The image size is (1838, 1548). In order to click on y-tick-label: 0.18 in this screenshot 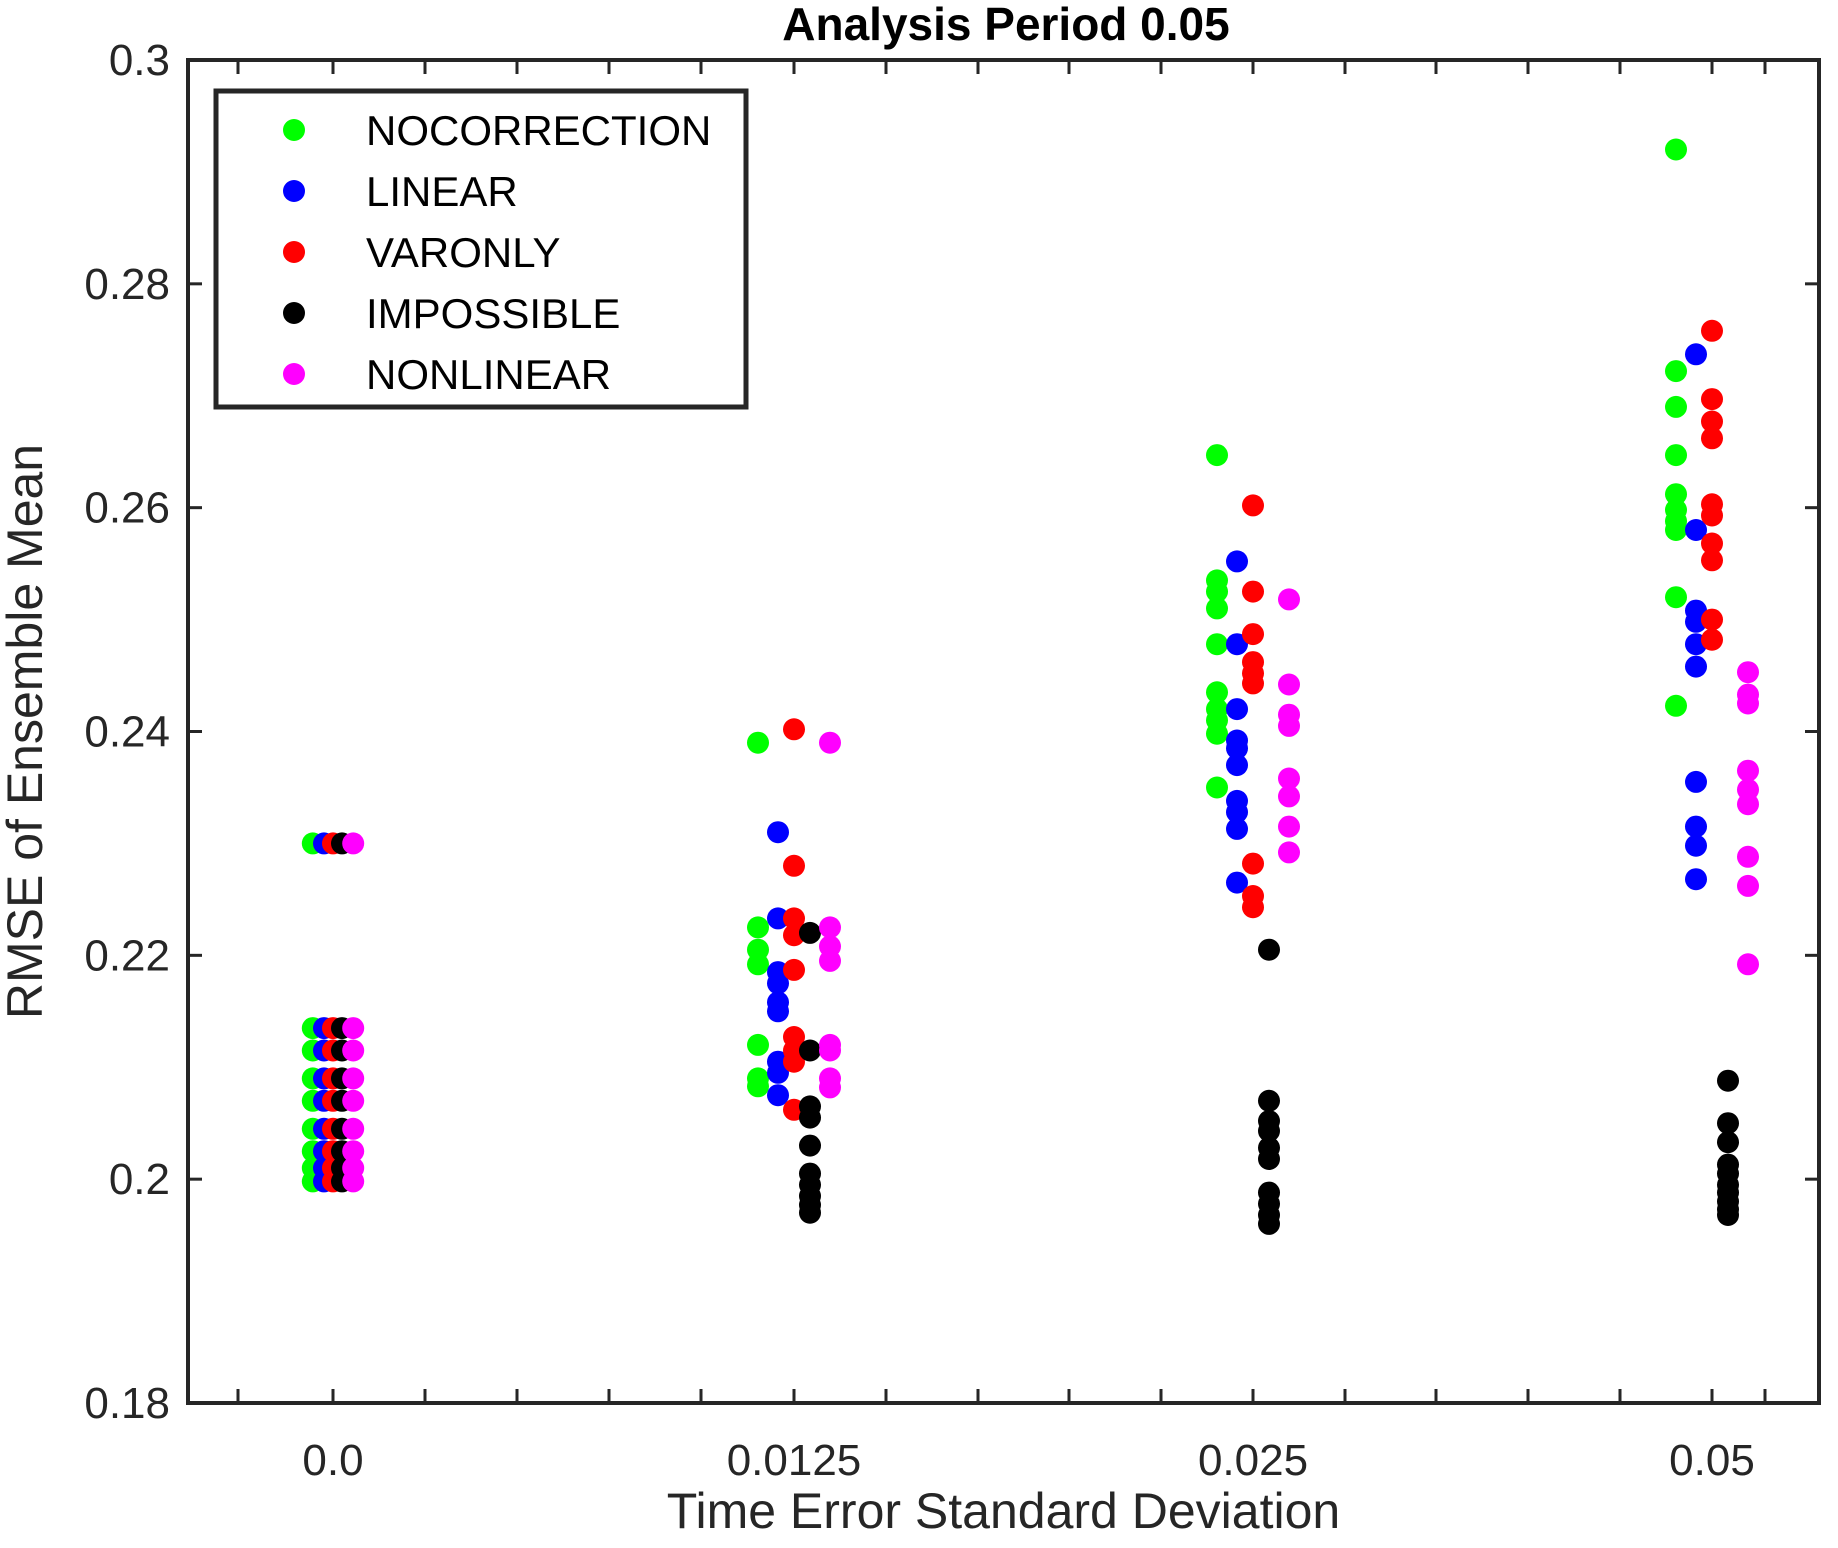, I will do `click(127, 1403)`.